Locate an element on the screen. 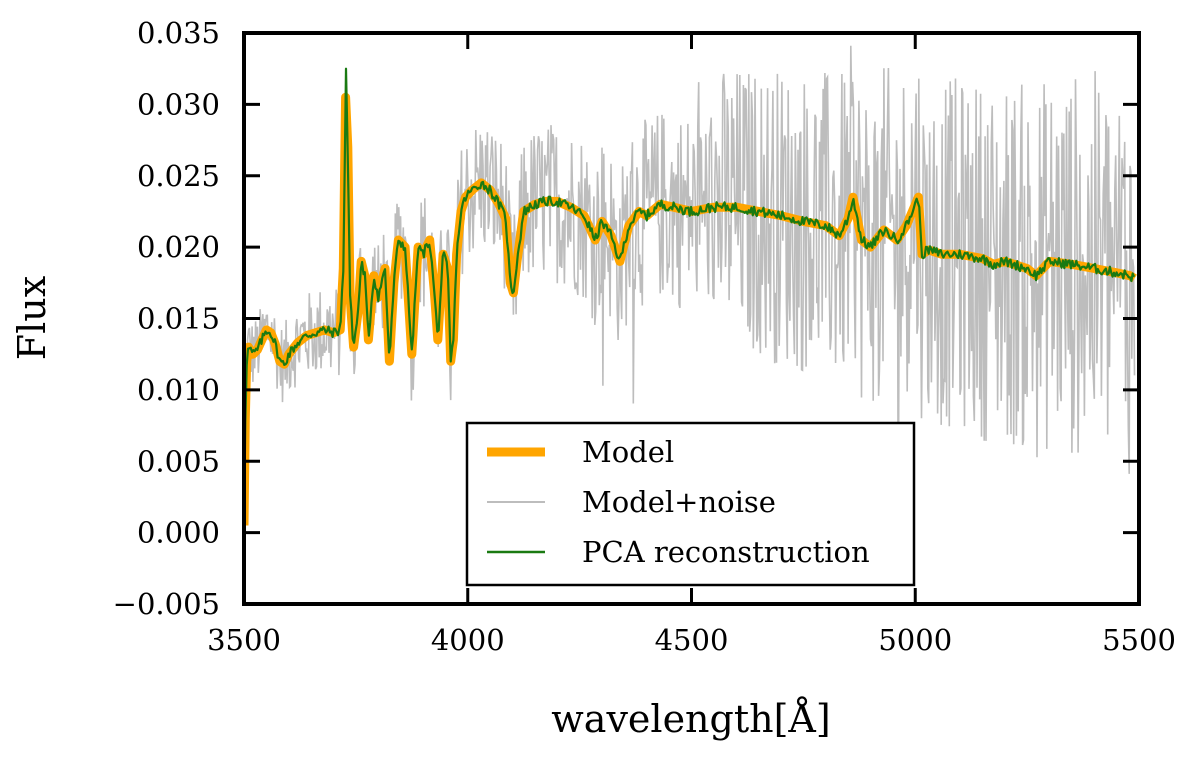  legend-label-0: Model is located at coordinates (628, 452).